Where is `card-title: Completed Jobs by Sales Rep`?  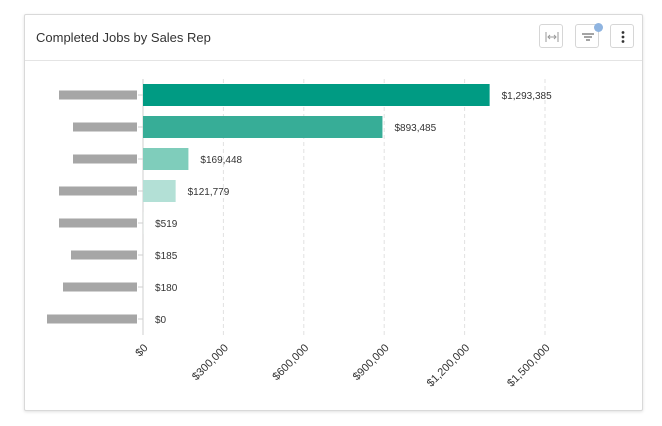 card-title: Completed Jobs by Sales Rep is located at coordinates (123, 37).